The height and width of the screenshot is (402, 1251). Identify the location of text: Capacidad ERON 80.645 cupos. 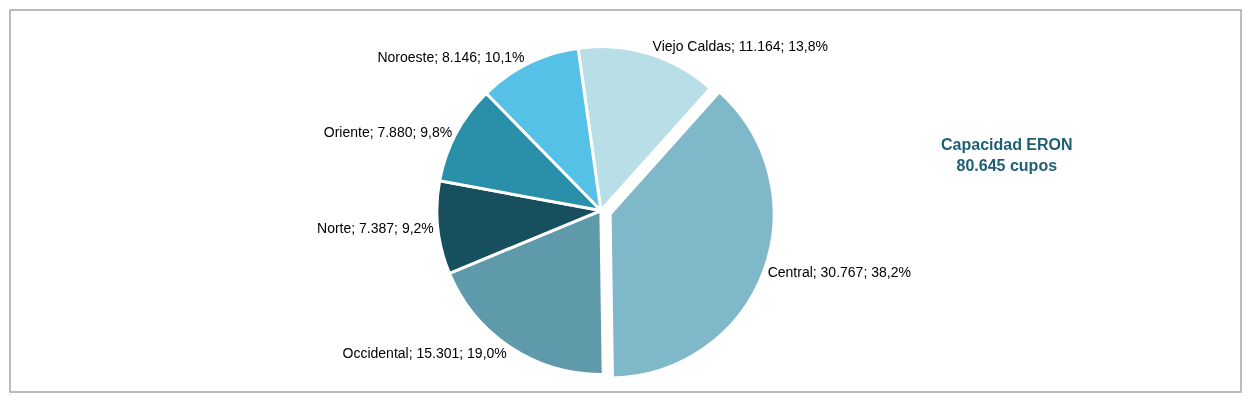
(1007, 155).